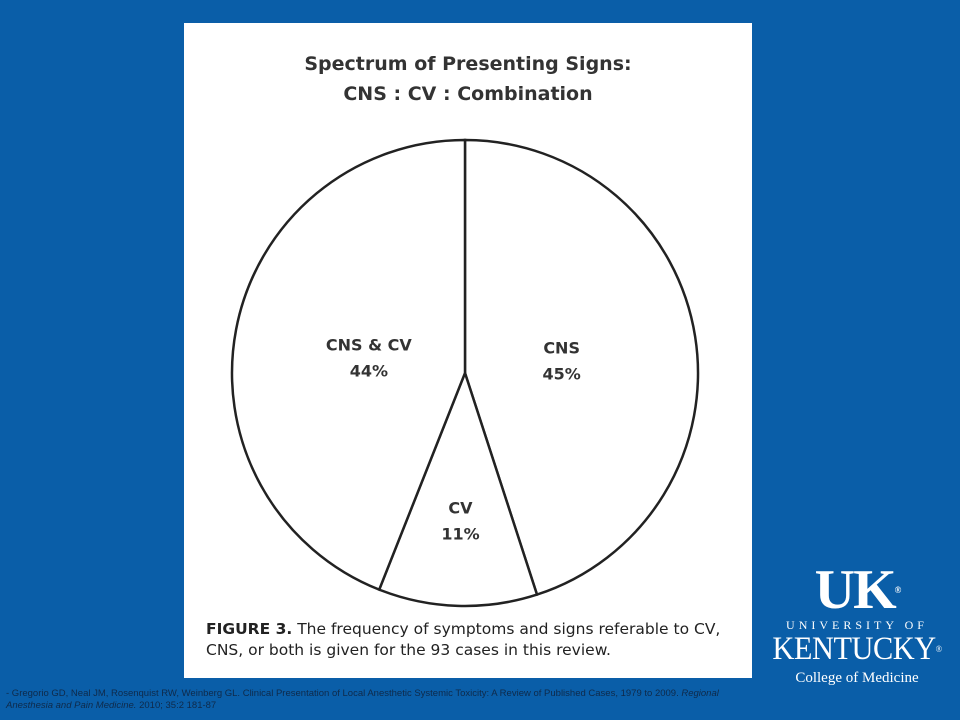 The height and width of the screenshot is (720, 960). I want to click on logo-university-of: UNIVERSITY OF, so click(857, 625).